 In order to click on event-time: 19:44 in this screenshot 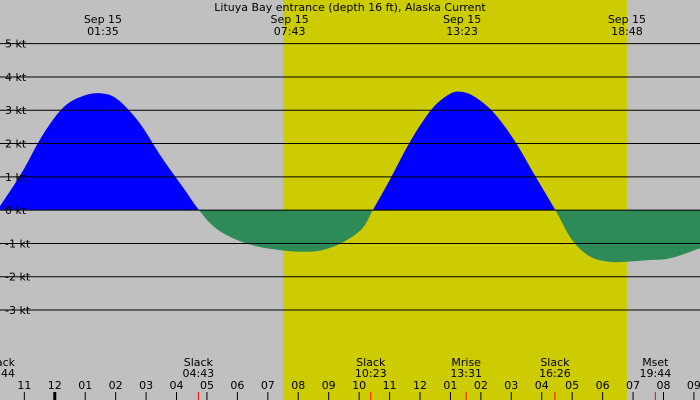, I will do `click(656, 373)`.